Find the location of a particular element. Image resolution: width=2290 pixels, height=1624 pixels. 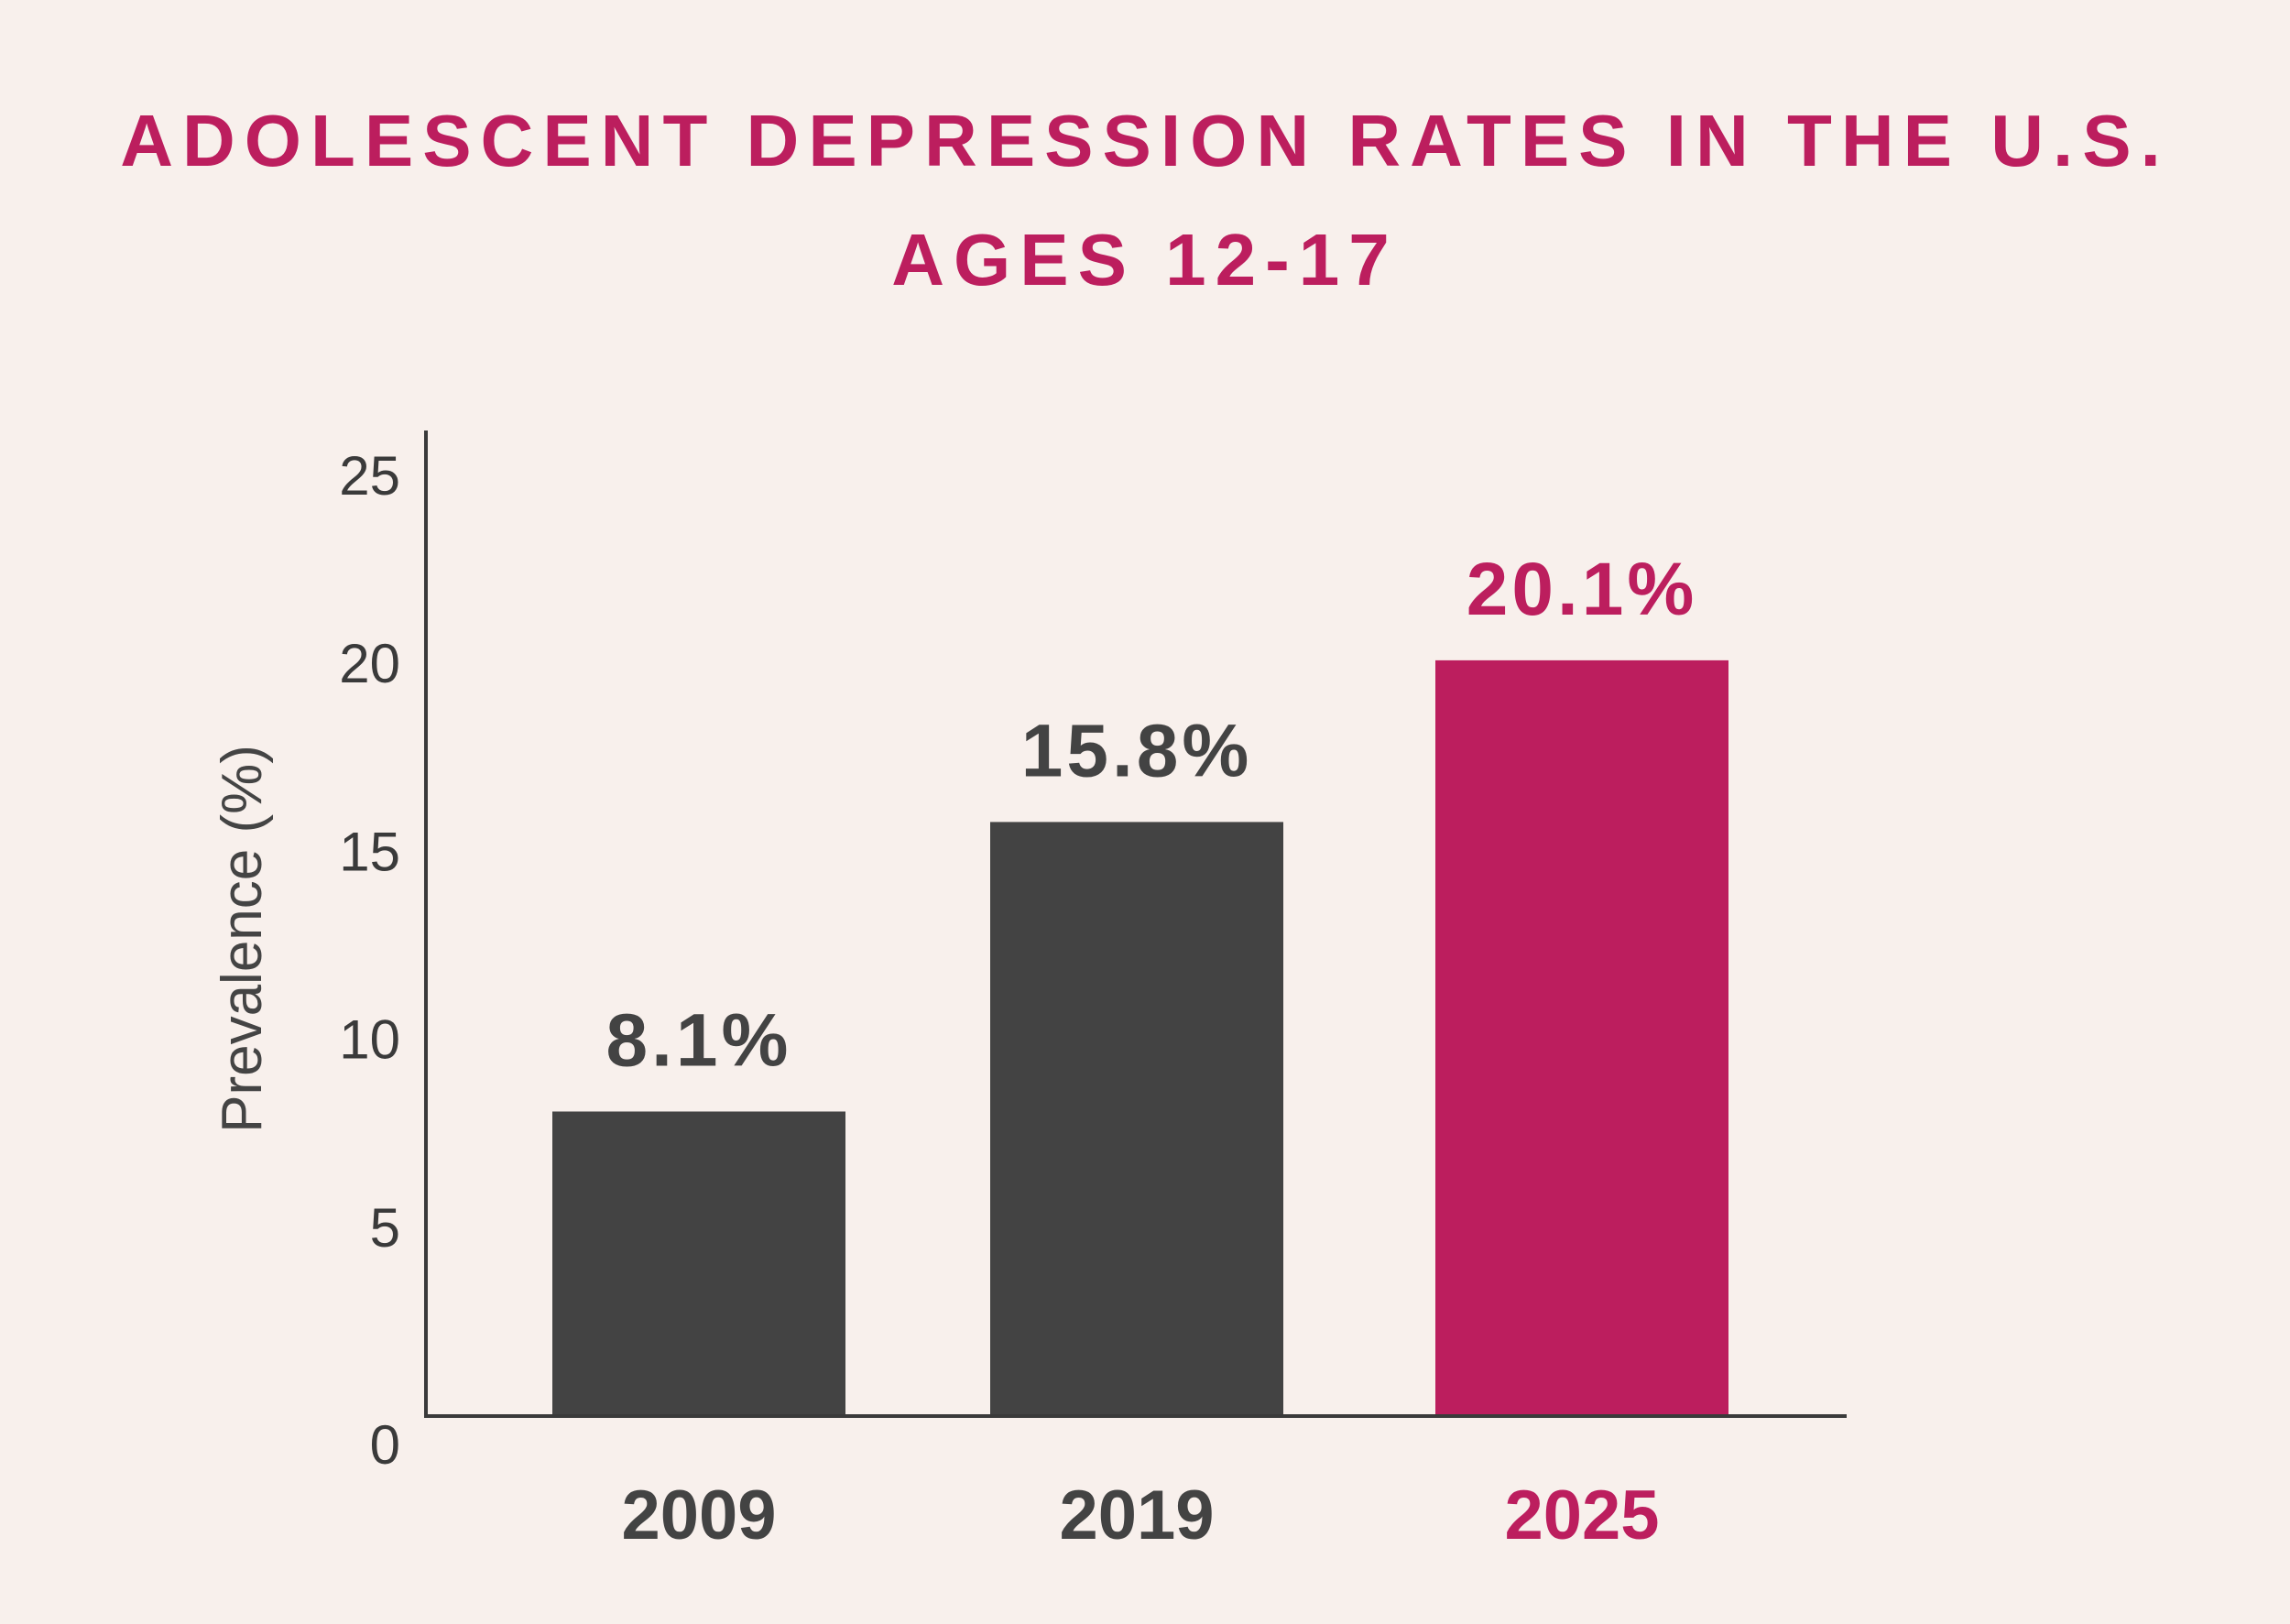

y-tick-label: 0 is located at coordinates (385, 1445).